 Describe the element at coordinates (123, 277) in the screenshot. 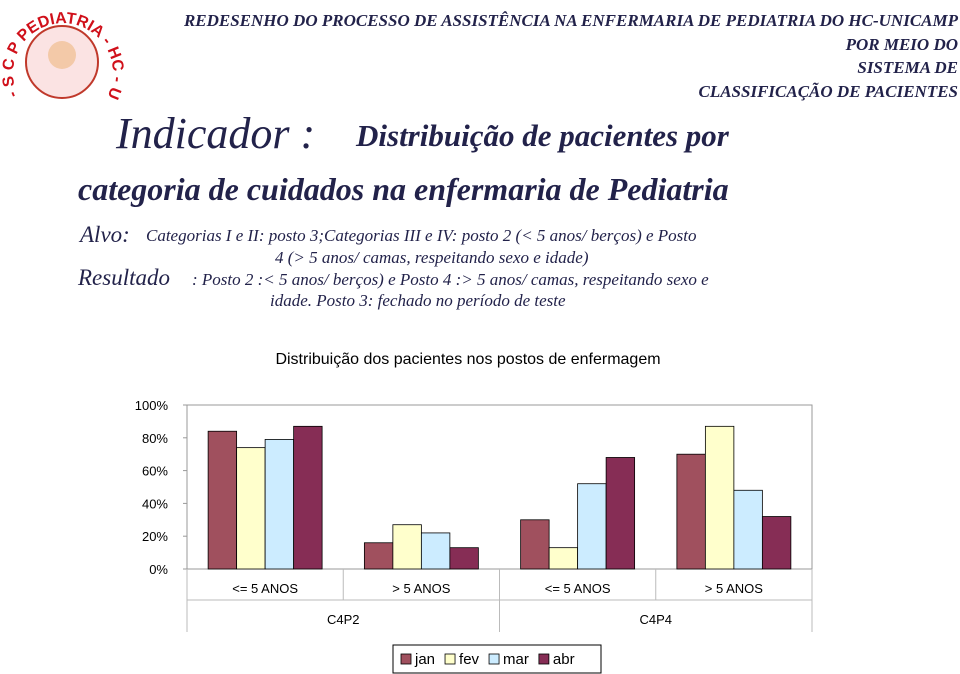

I see `result-label: Resultado` at that location.